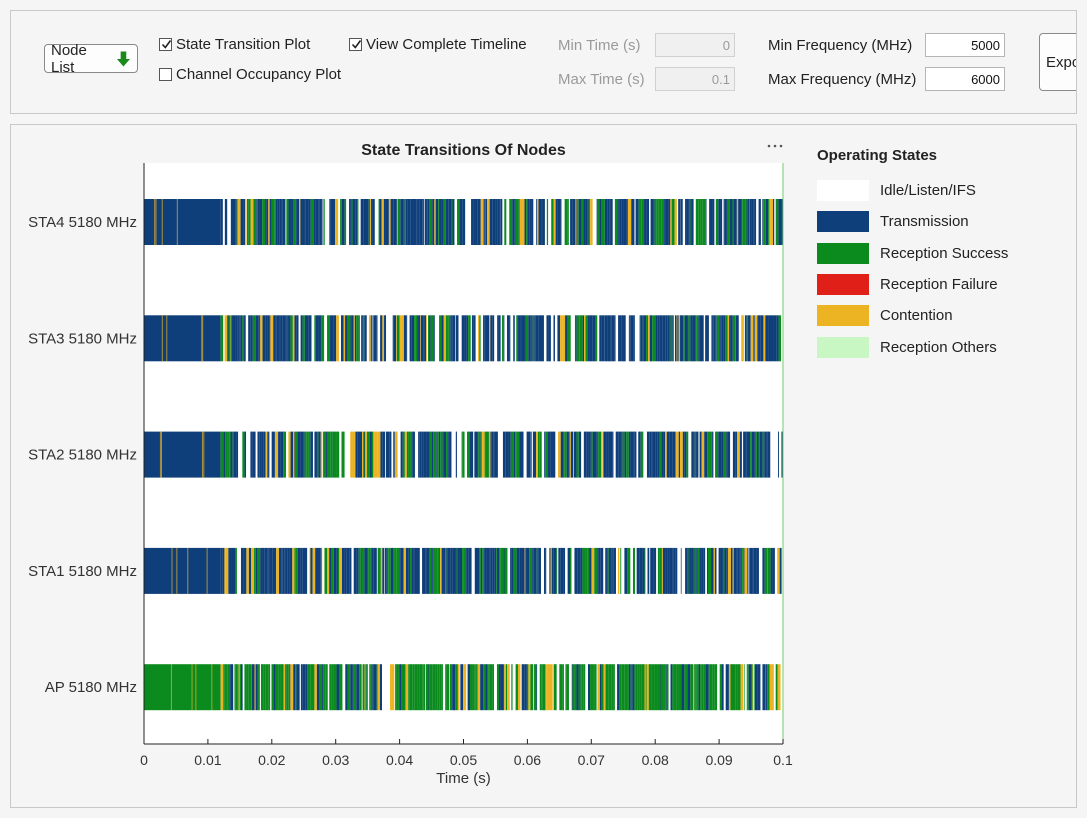  I want to click on channel-occupancy-plot-checkbox: Channel Occupancy Plot, so click(250, 74).